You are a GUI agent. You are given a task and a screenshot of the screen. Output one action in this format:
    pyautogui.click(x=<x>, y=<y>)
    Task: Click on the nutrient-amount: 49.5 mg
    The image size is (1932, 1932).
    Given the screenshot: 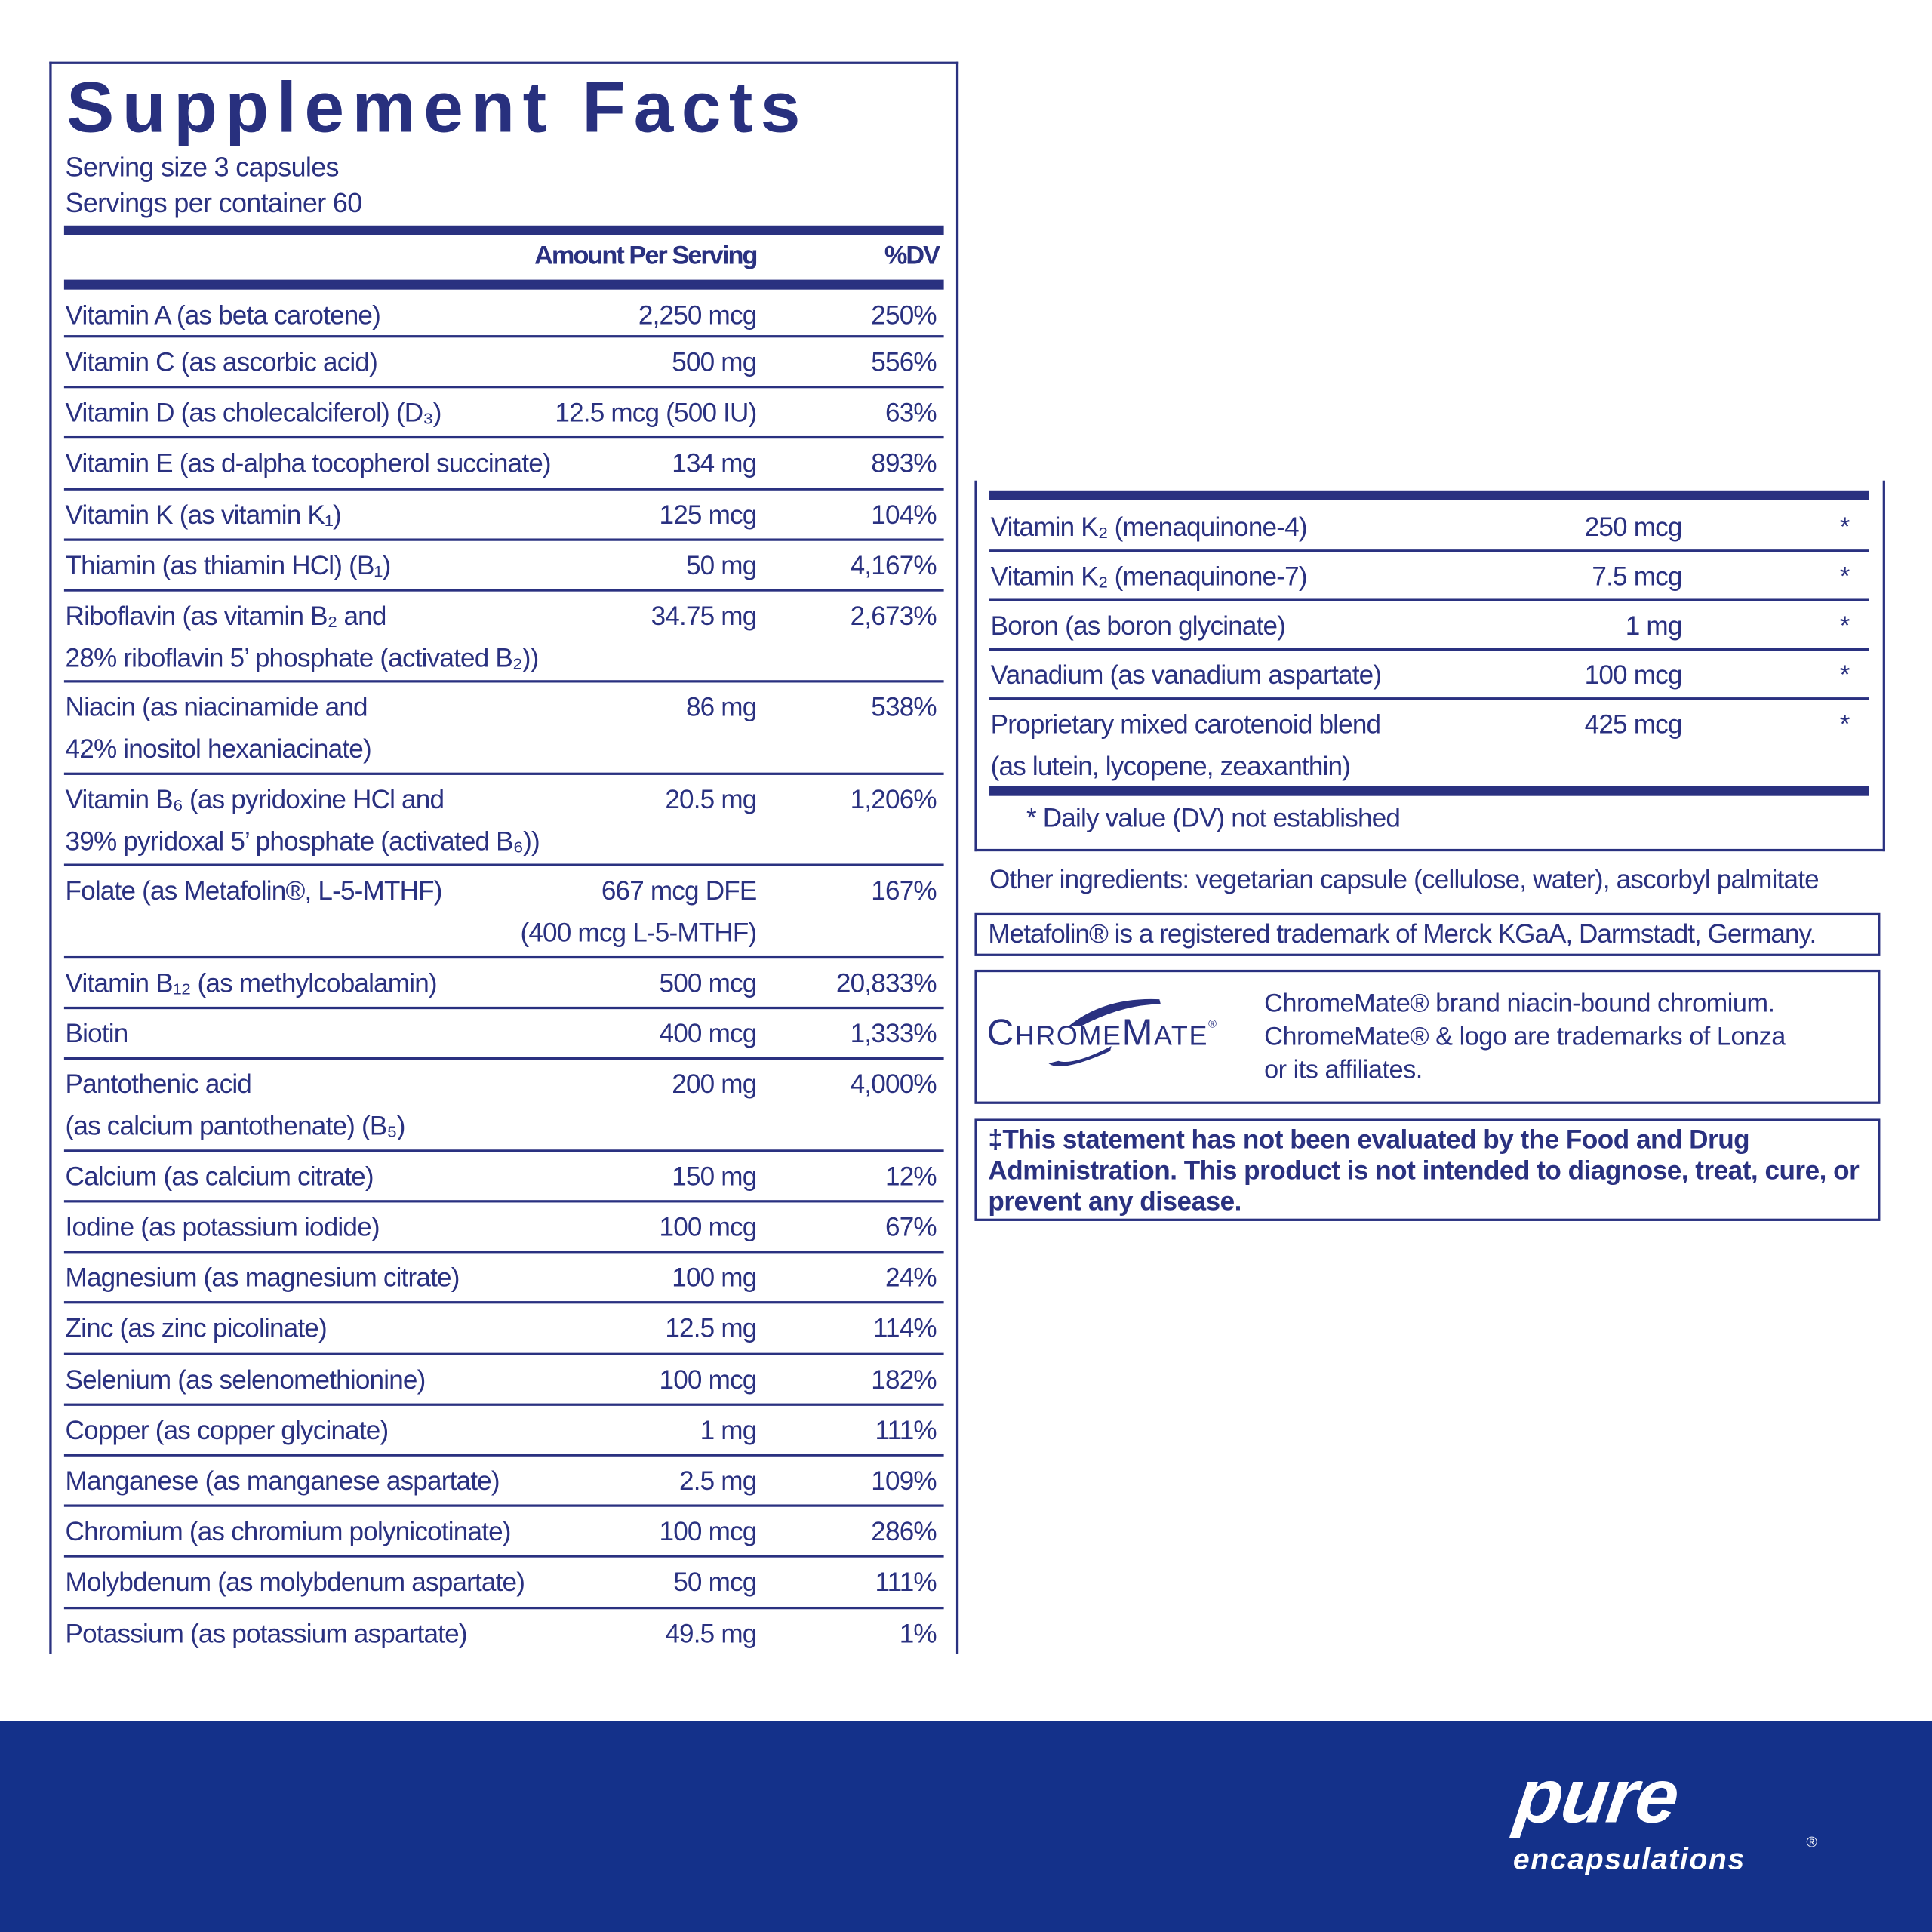 What is the action you would take?
    pyautogui.click(x=711, y=1633)
    